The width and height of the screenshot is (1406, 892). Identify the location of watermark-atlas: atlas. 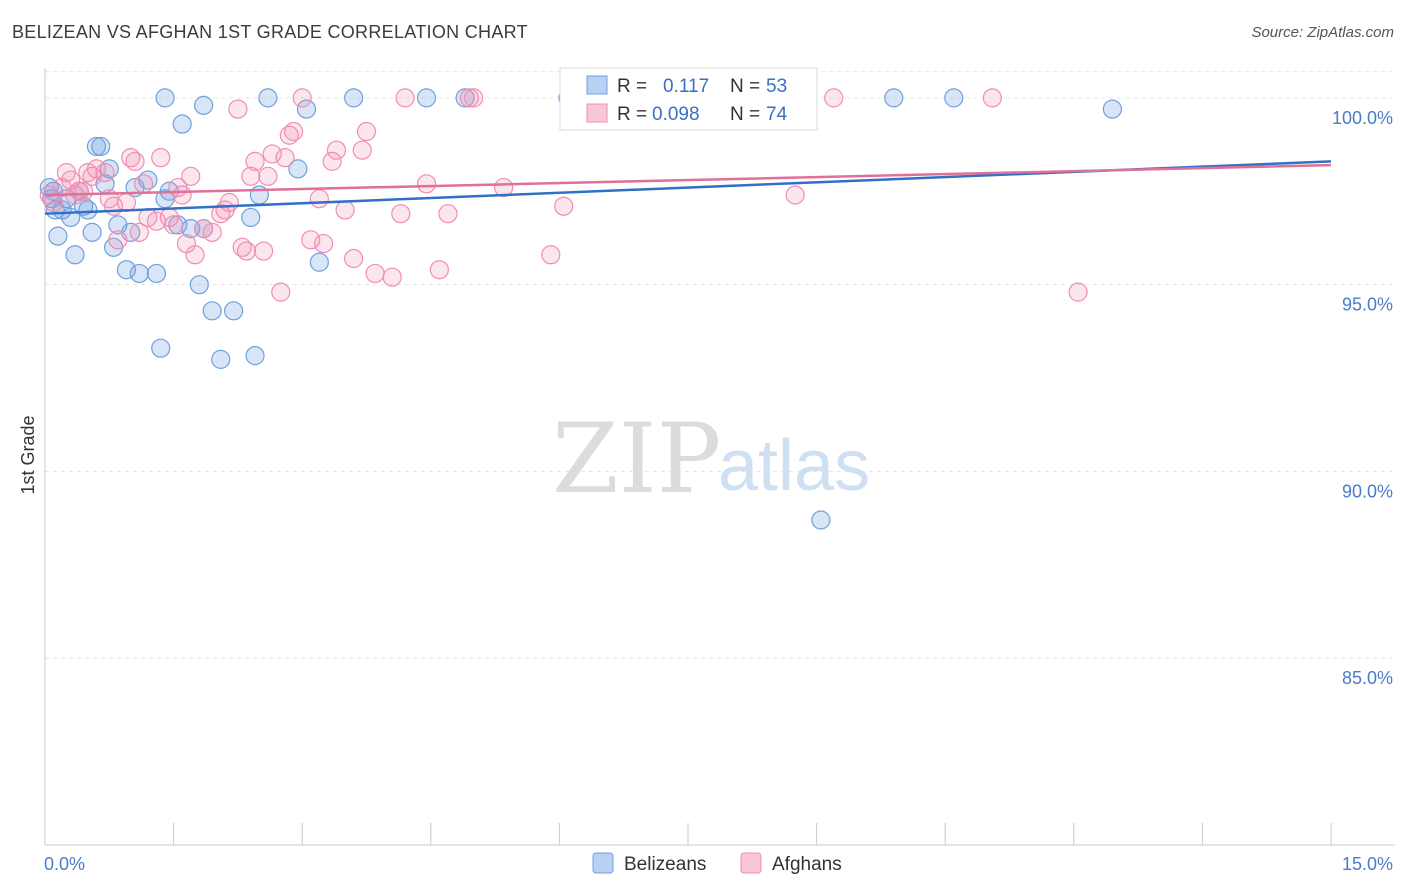
(794, 466).